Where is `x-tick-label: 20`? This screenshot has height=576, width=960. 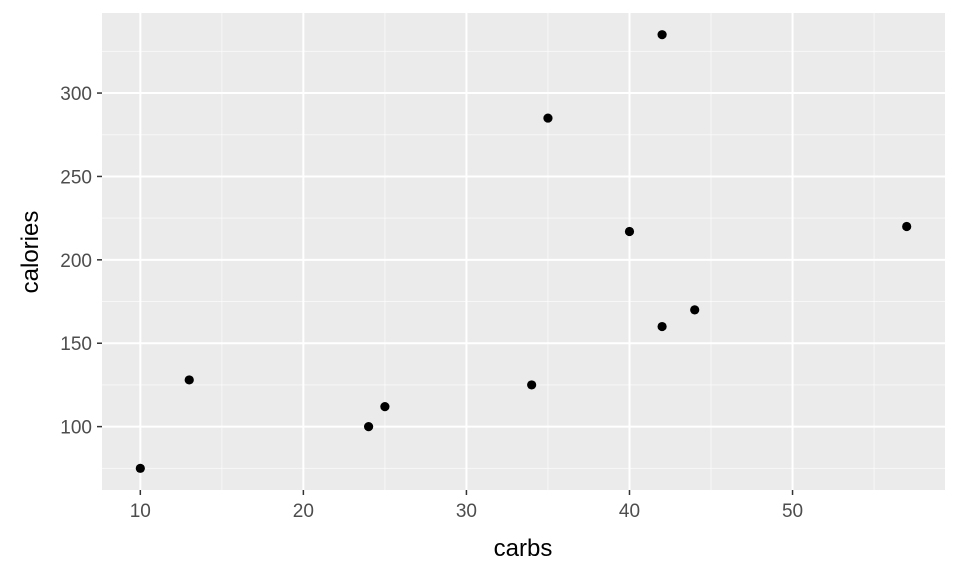 x-tick-label: 20 is located at coordinates (303, 511).